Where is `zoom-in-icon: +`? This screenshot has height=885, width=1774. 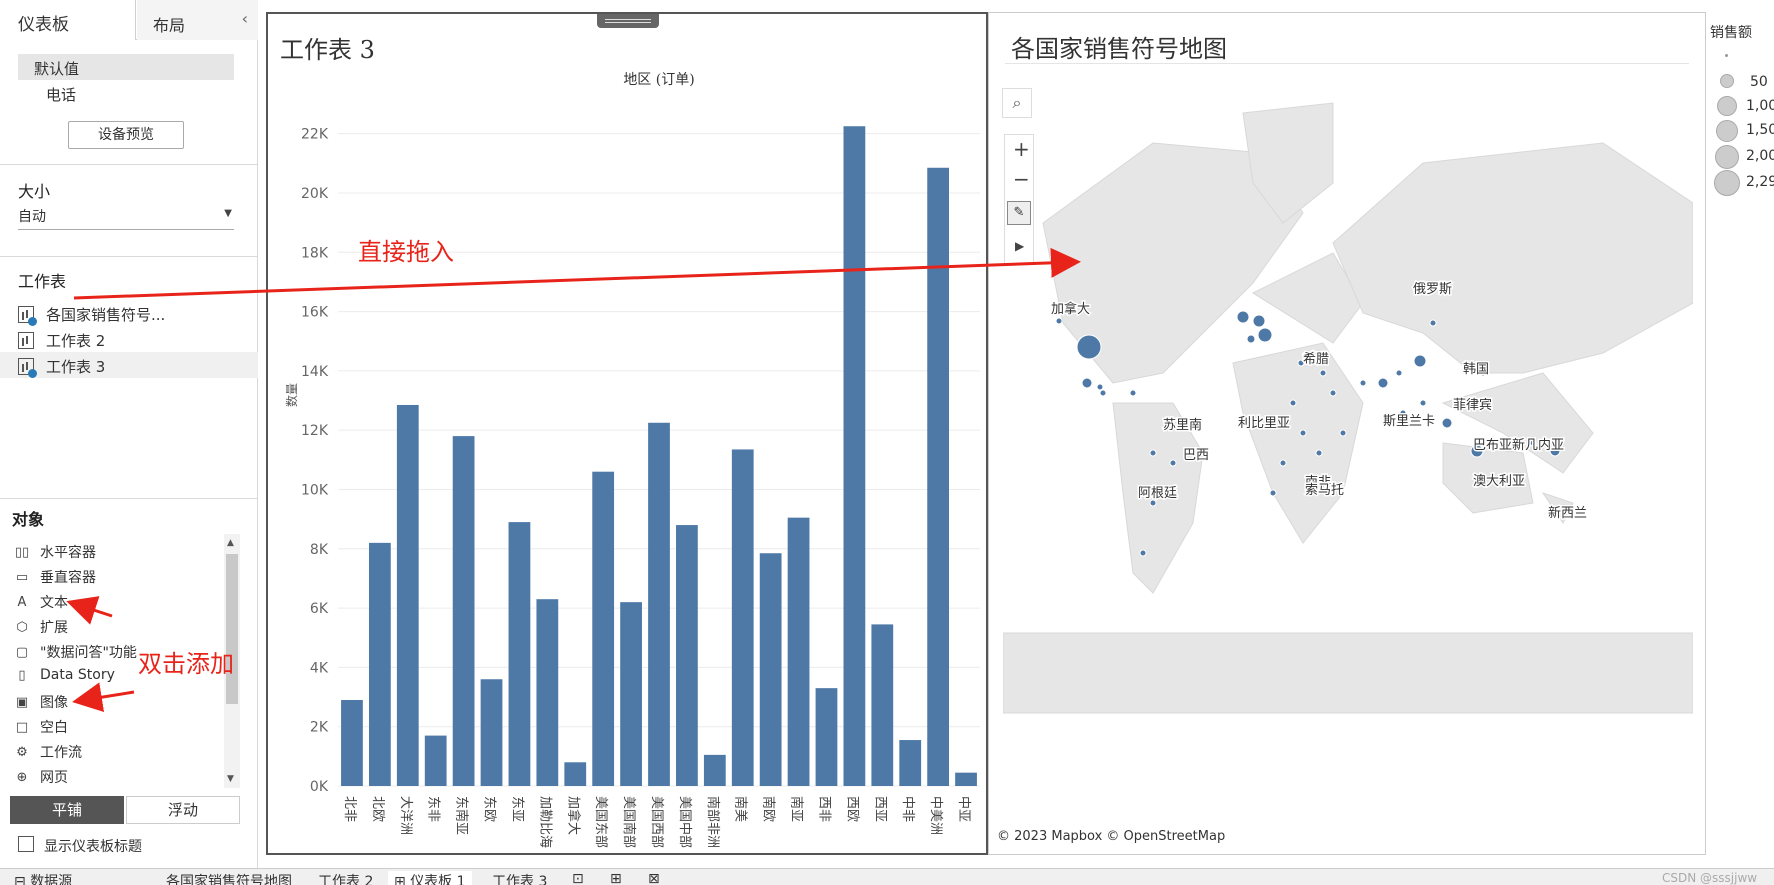
zoom-in-icon: + is located at coordinates (1021, 149).